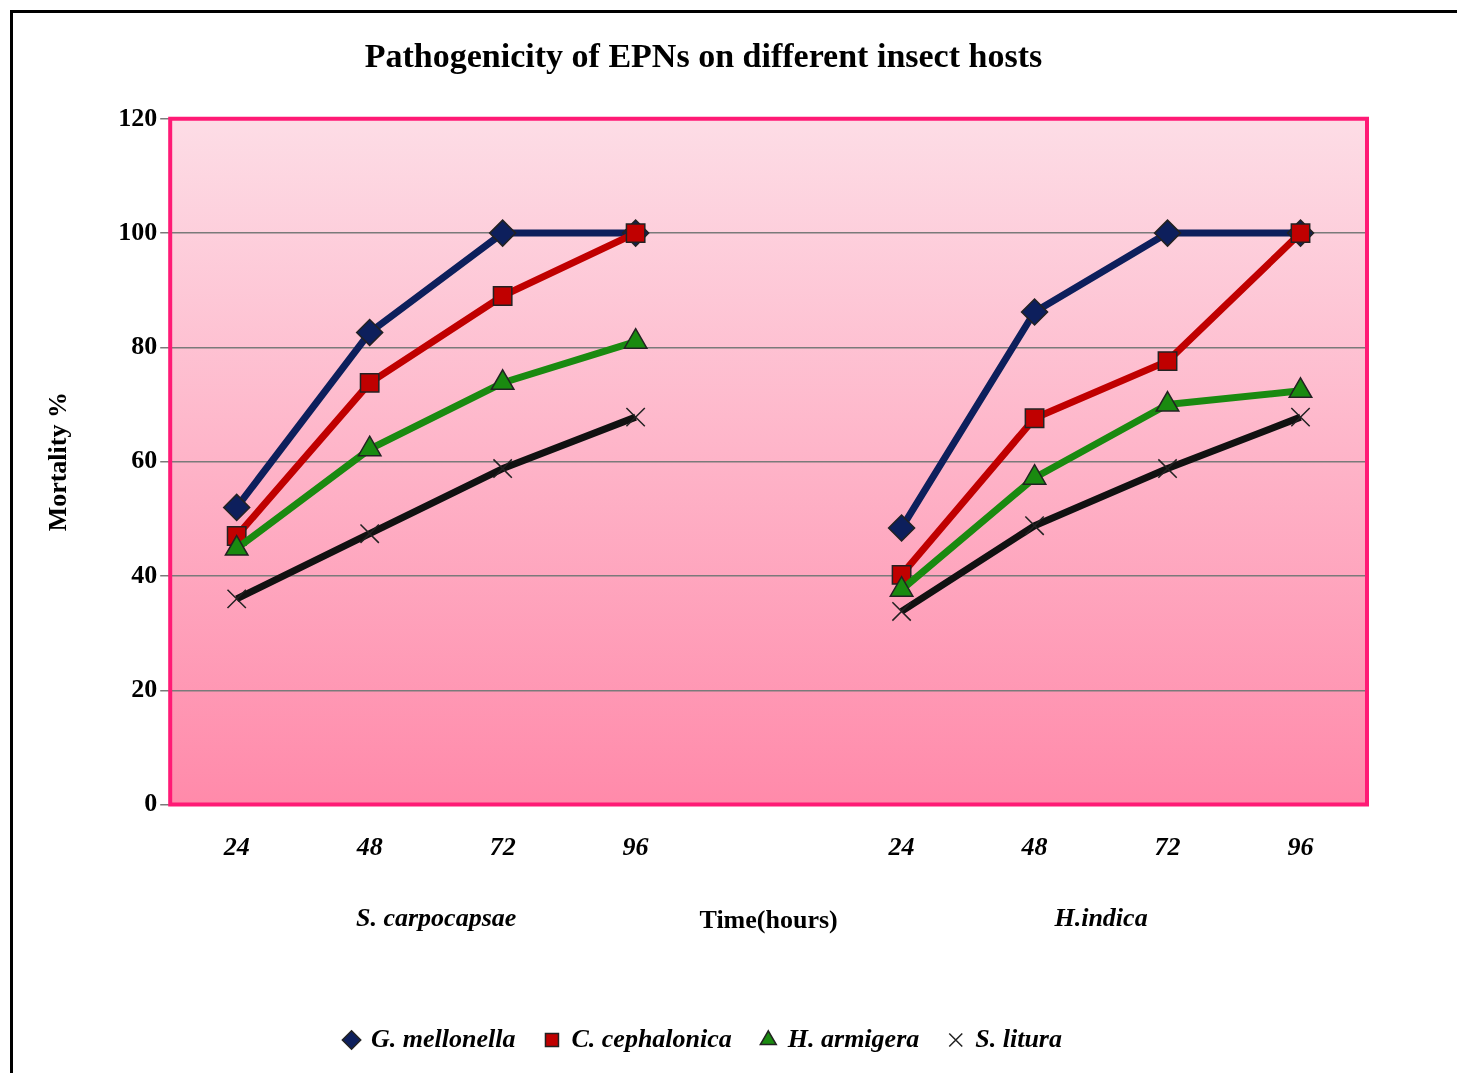 The image size is (1457, 1073). I want to click on text: H.indica, so click(1100, 918).